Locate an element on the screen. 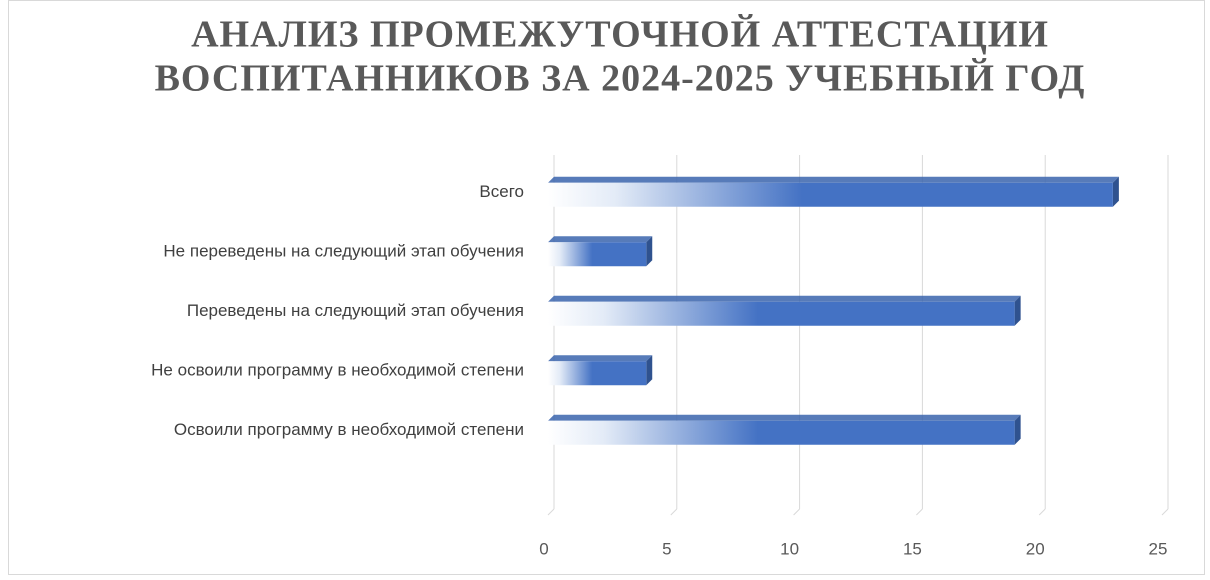  x-tick-label: 0 is located at coordinates (543, 548).